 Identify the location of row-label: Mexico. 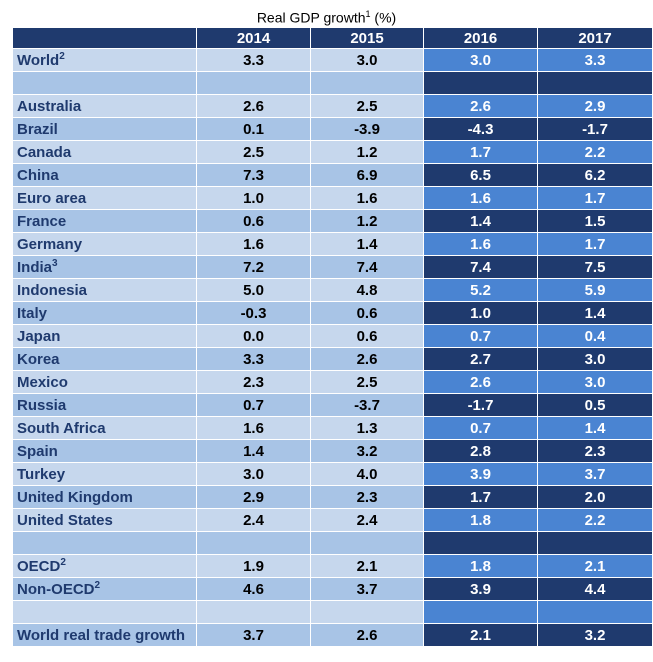
(104, 382).